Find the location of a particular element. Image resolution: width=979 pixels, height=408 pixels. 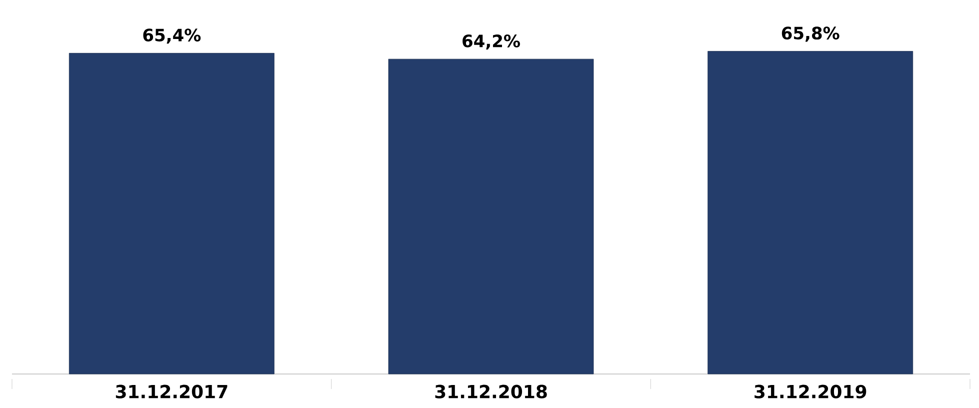

data-label: 64,2% is located at coordinates (491, 42).